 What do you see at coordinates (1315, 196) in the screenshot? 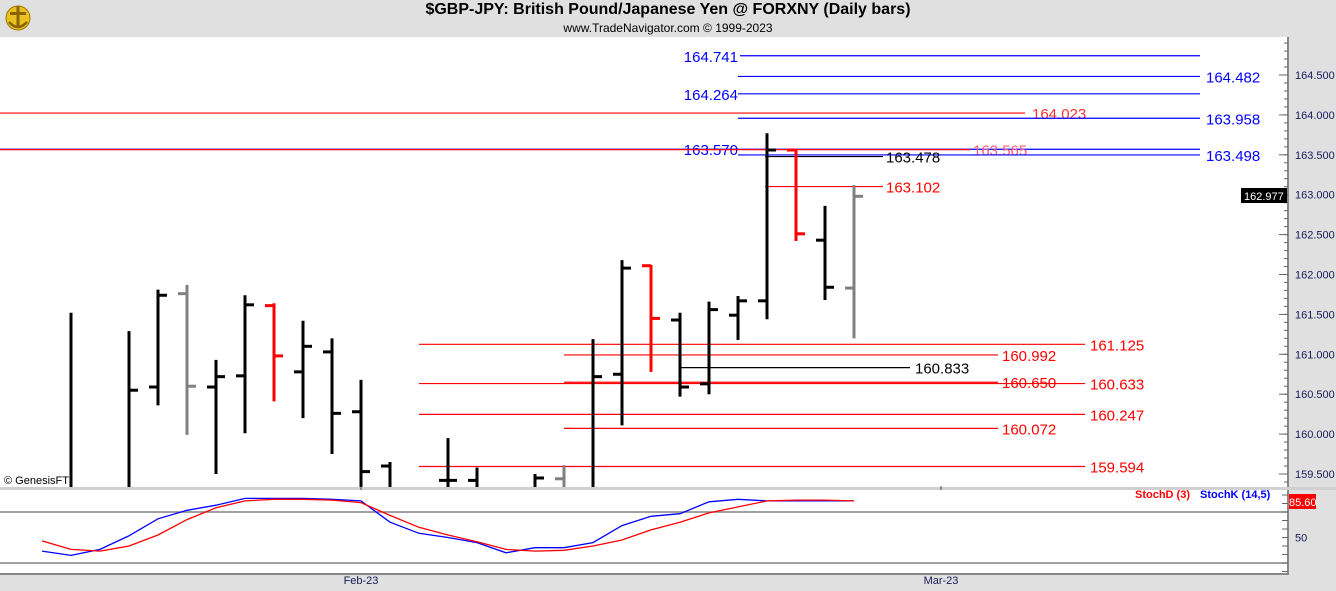
I see `y-tick-label: 163.000` at bounding box center [1315, 196].